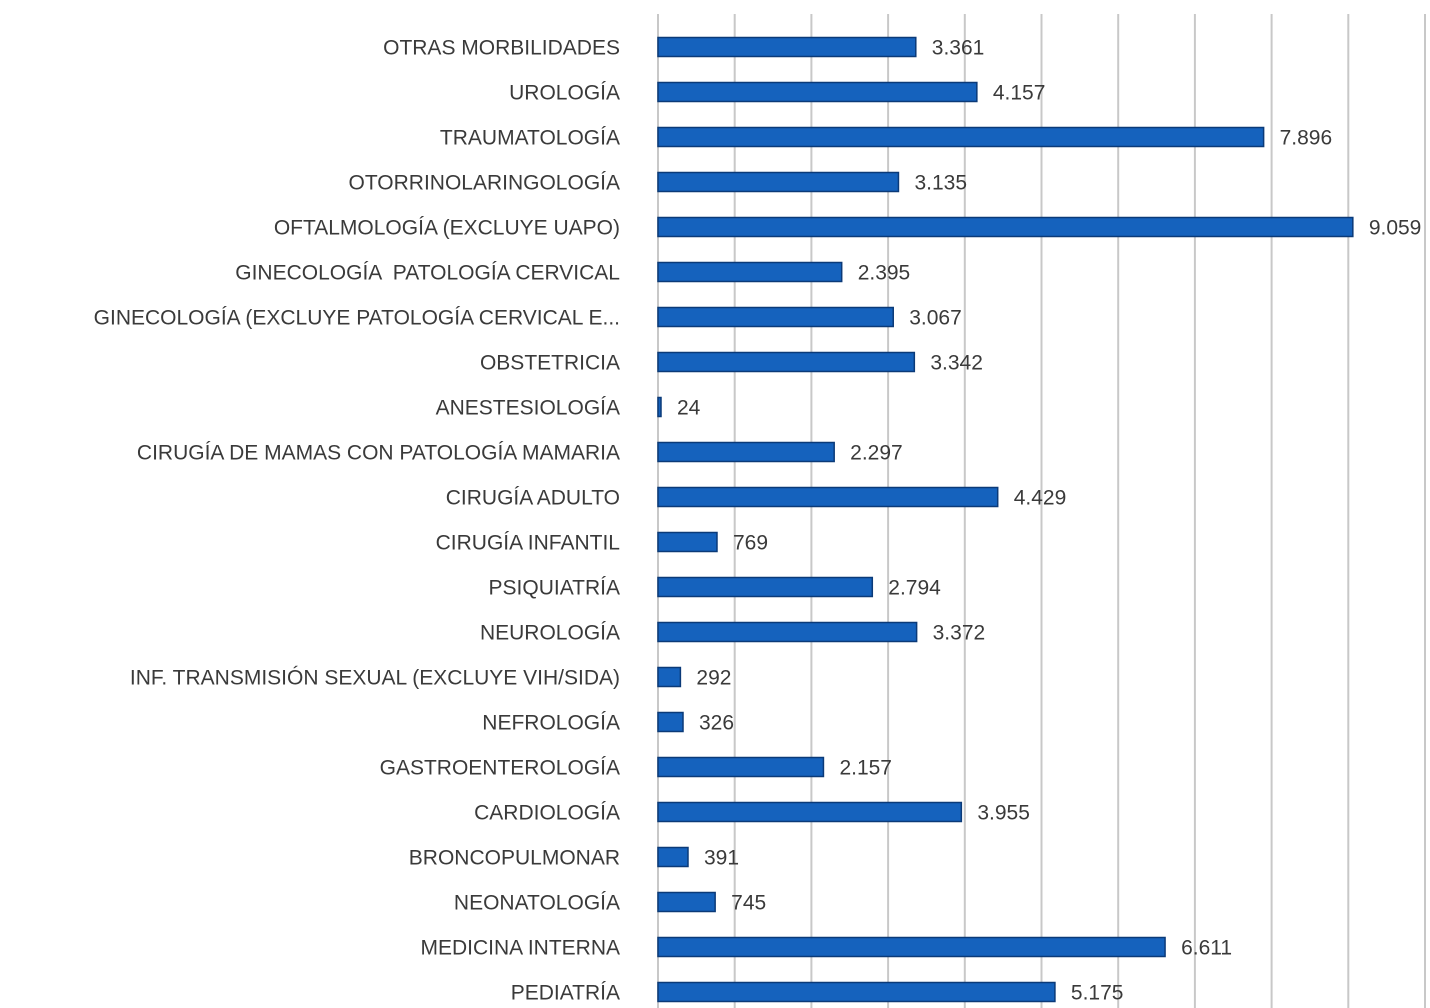 This screenshot has width=1430, height=1008. I want to click on category-label: MEDICINA INTERNA, so click(520, 948).